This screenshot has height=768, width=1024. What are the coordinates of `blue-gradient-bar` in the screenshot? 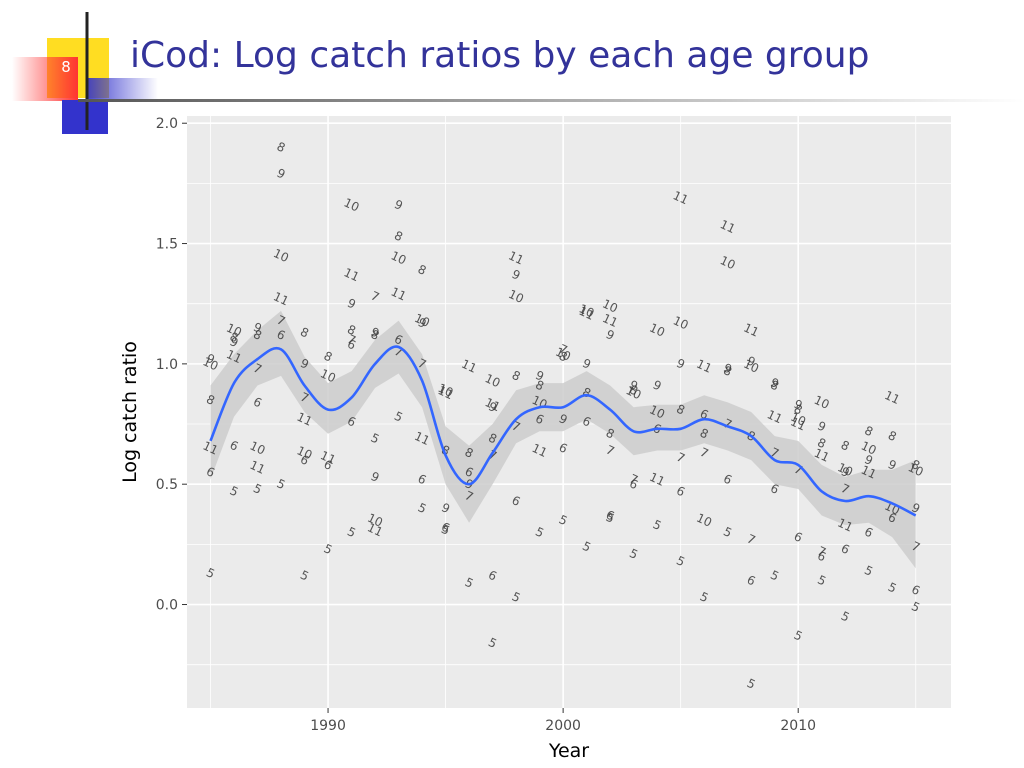 It's located at (123, 89).